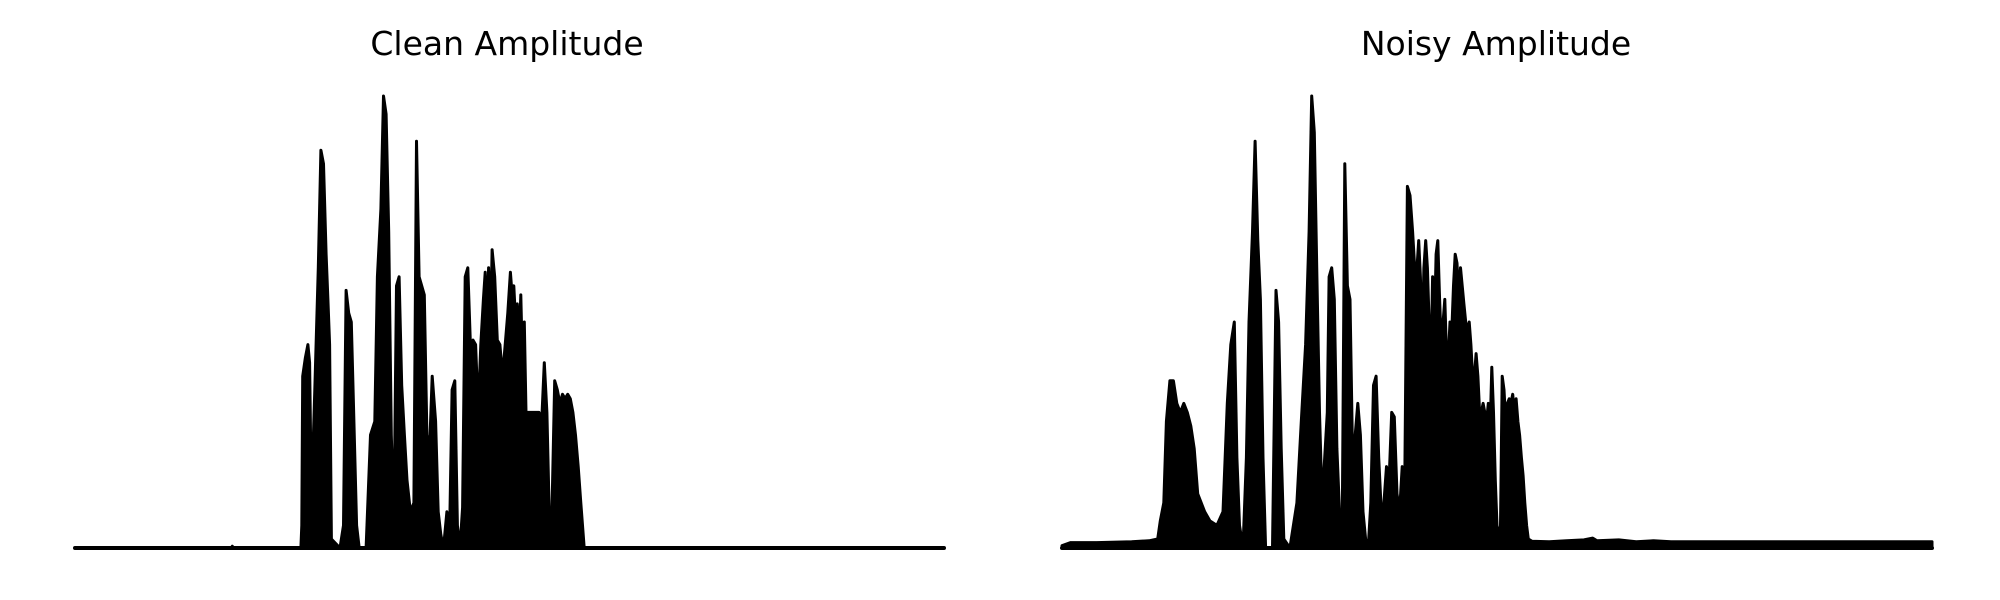  I want to click on chart-title-clean: Clean Amplitude, so click(507, 43).